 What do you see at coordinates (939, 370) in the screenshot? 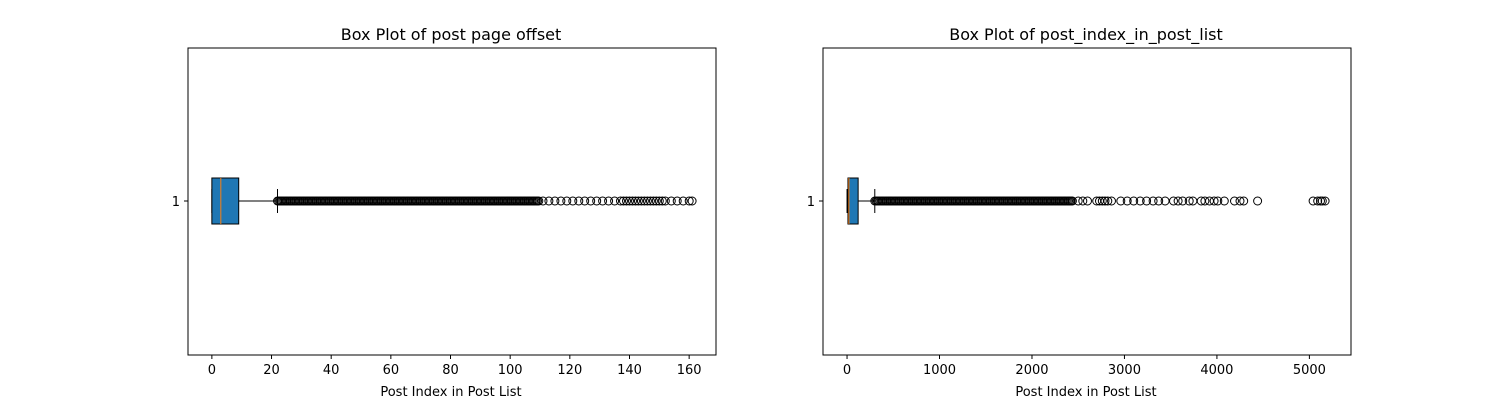
I see `x-tick-label: 1000` at bounding box center [939, 370].